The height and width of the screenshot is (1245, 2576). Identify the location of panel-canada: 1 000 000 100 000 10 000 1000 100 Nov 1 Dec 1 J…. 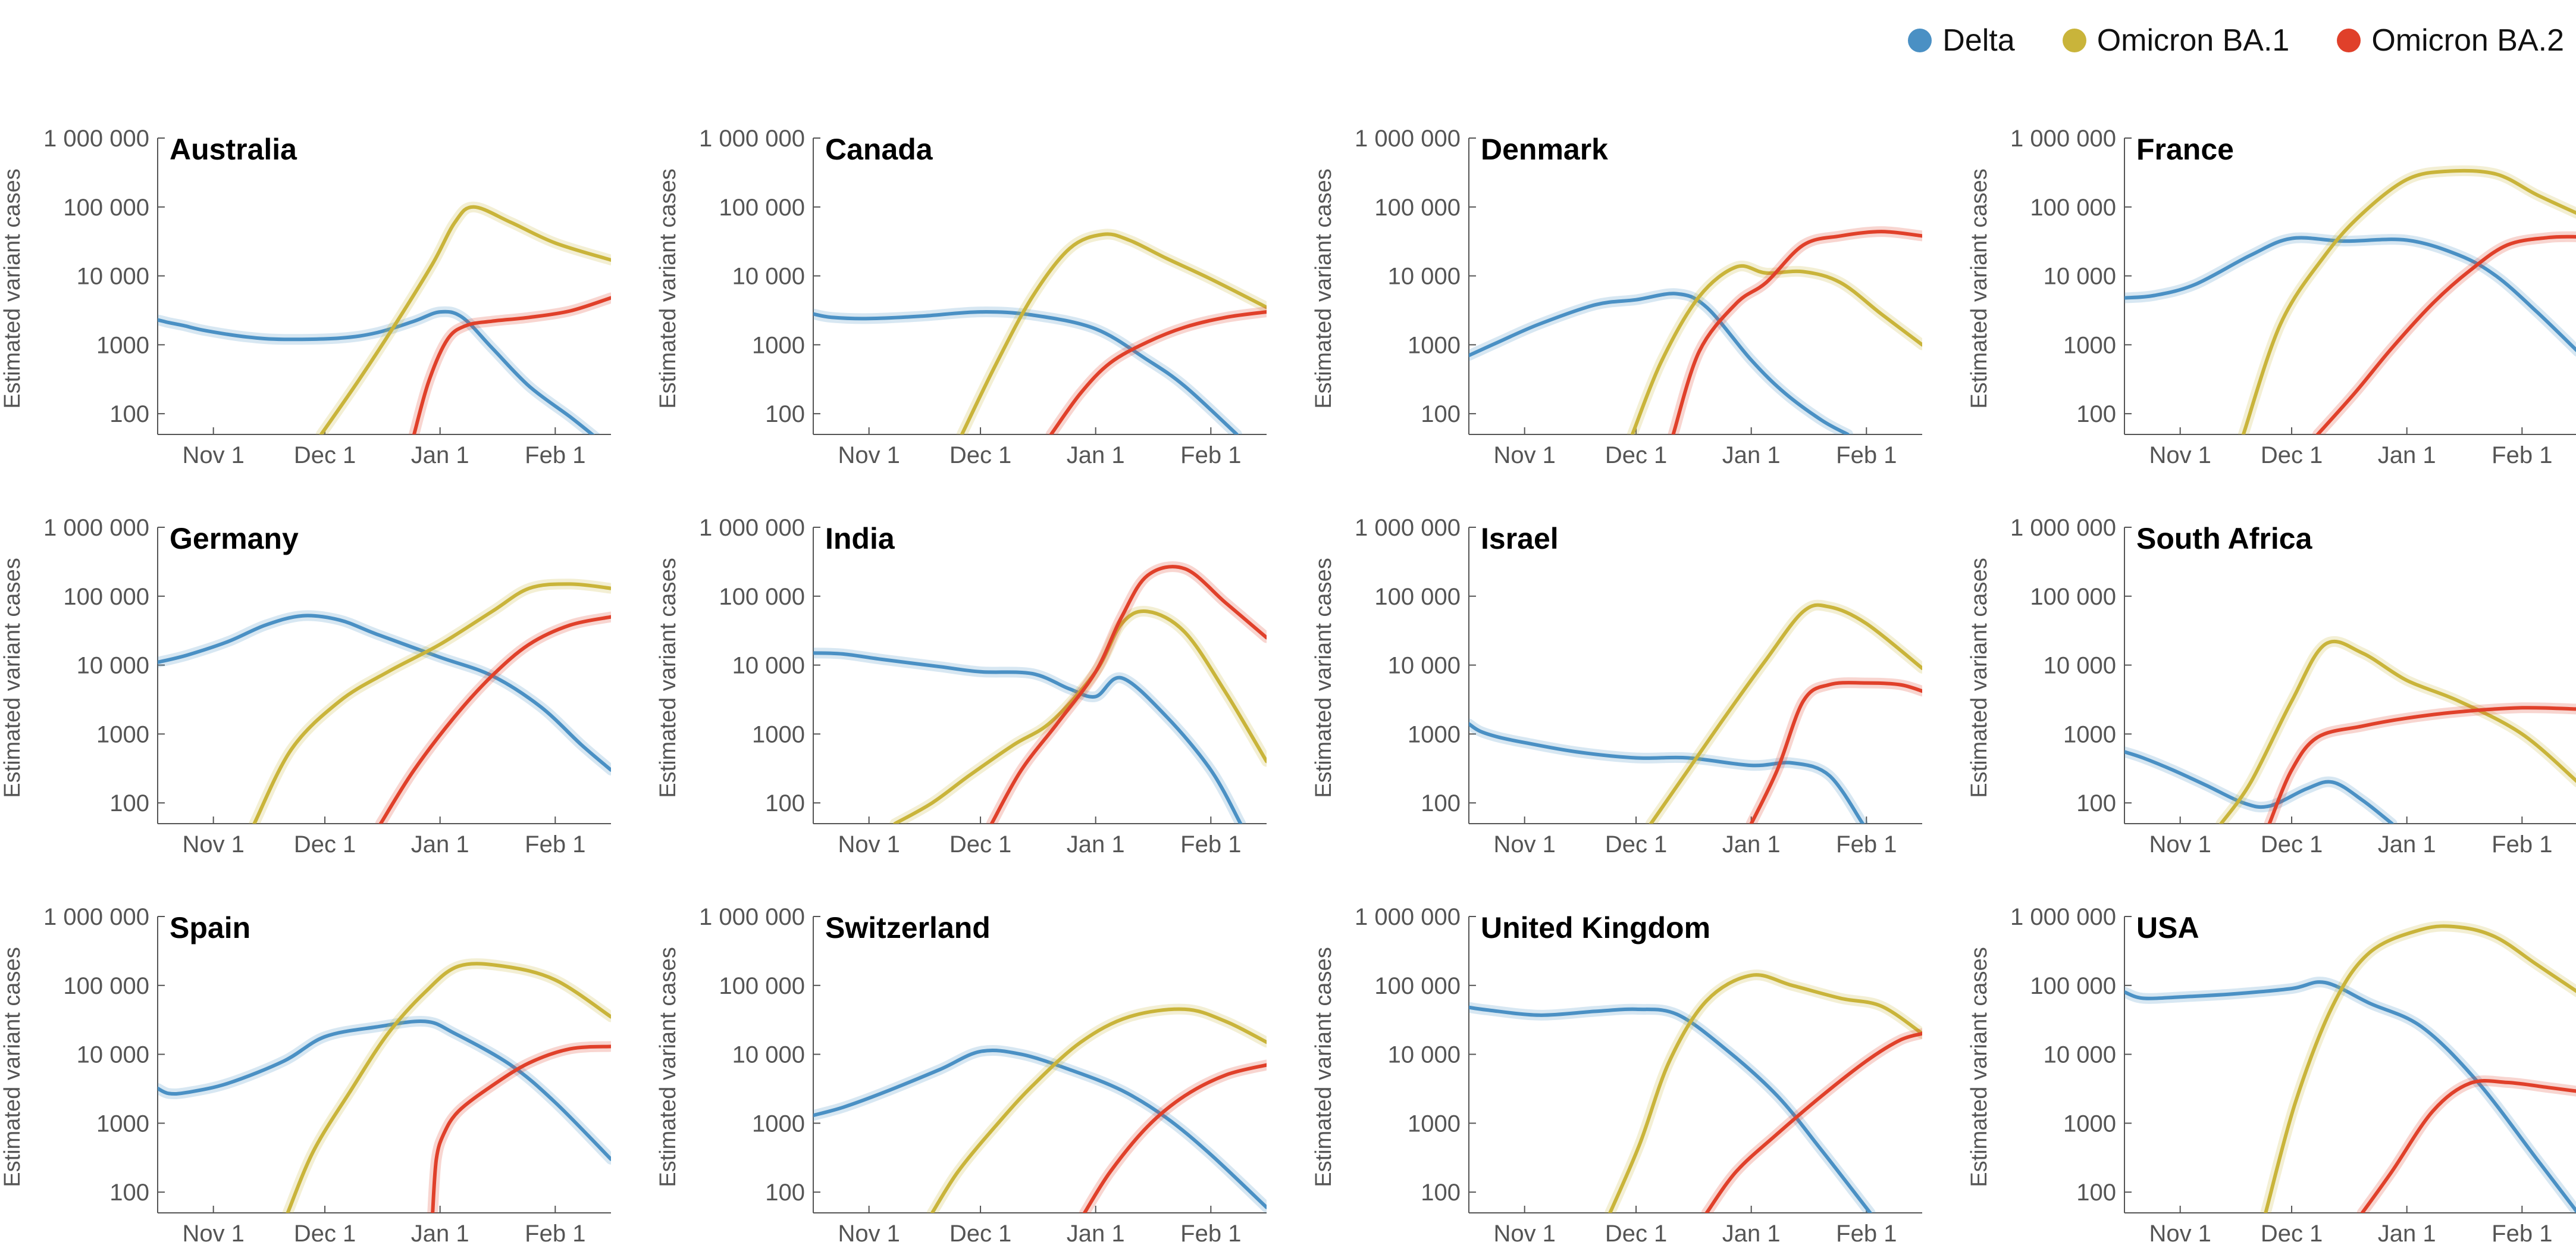
(961, 297).